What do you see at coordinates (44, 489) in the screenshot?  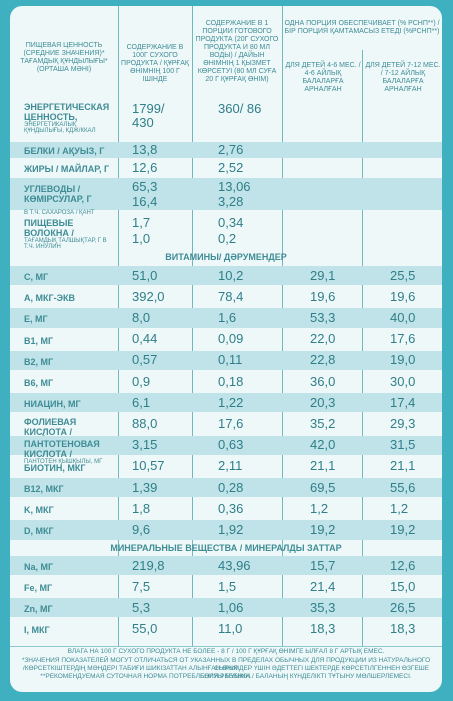 I see `row-label: B12, МКГ` at bounding box center [44, 489].